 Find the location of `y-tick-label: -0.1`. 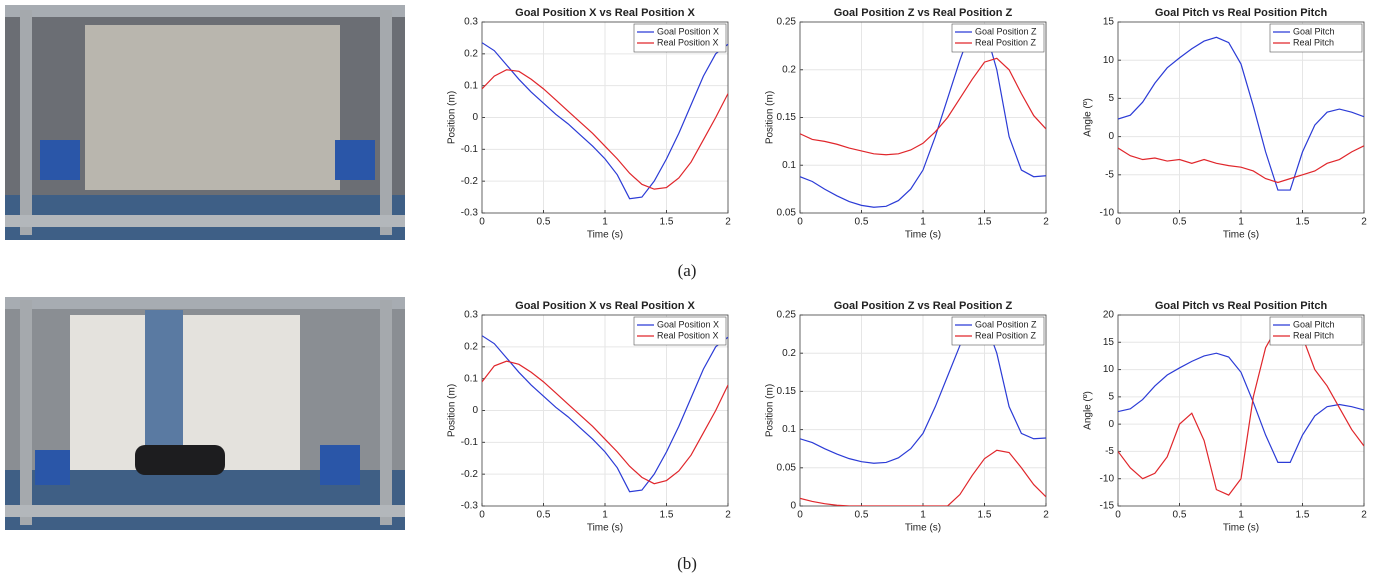

y-tick-label: -0.1 is located at coordinates (470, 149).